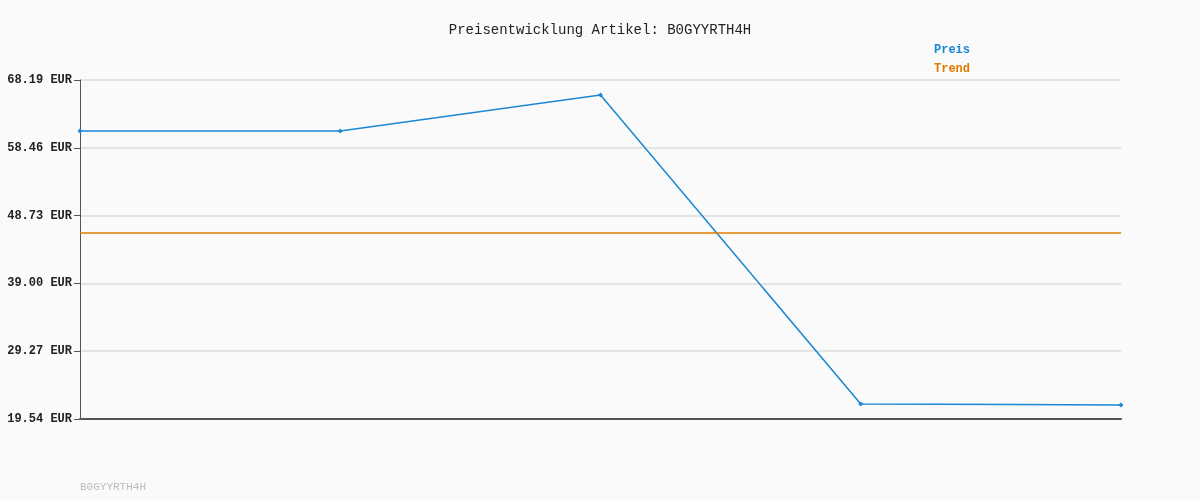  What do you see at coordinates (40, 351) in the screenshot?
I see `y-tick-label: 29.27 EUR` at bounding box center [40, 351].